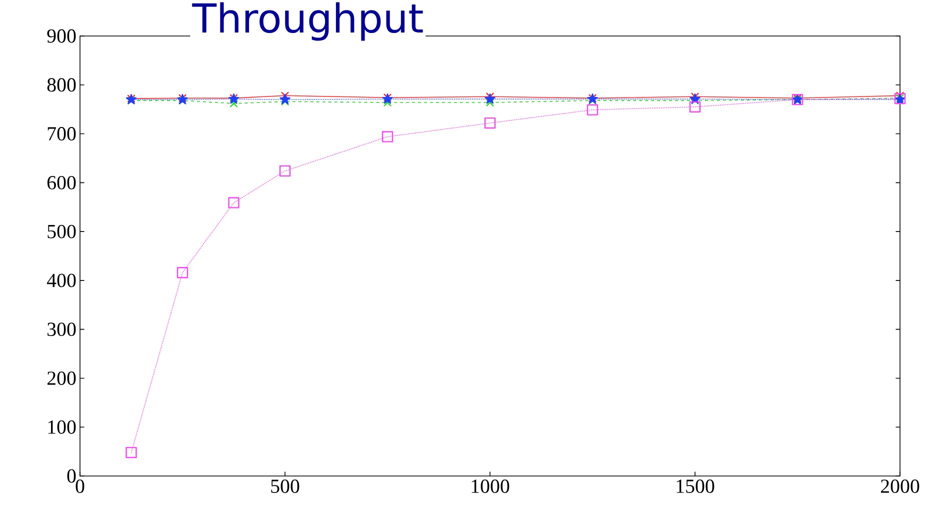 The height and width of the screenshot is (520, 946). What do you see at coordinates (285, 486) in the screenshot?
I see `x-tick-label: 500` at bounding box center [285, 486].